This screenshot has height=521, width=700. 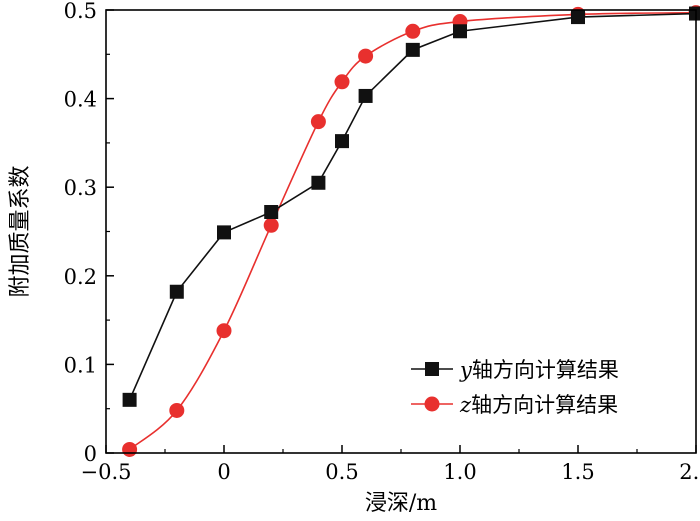 What do you see at coordinates (401, 503) in the screenshot?
I see `x-axis-title: 浸深/m` at bounding box center [401, 503].